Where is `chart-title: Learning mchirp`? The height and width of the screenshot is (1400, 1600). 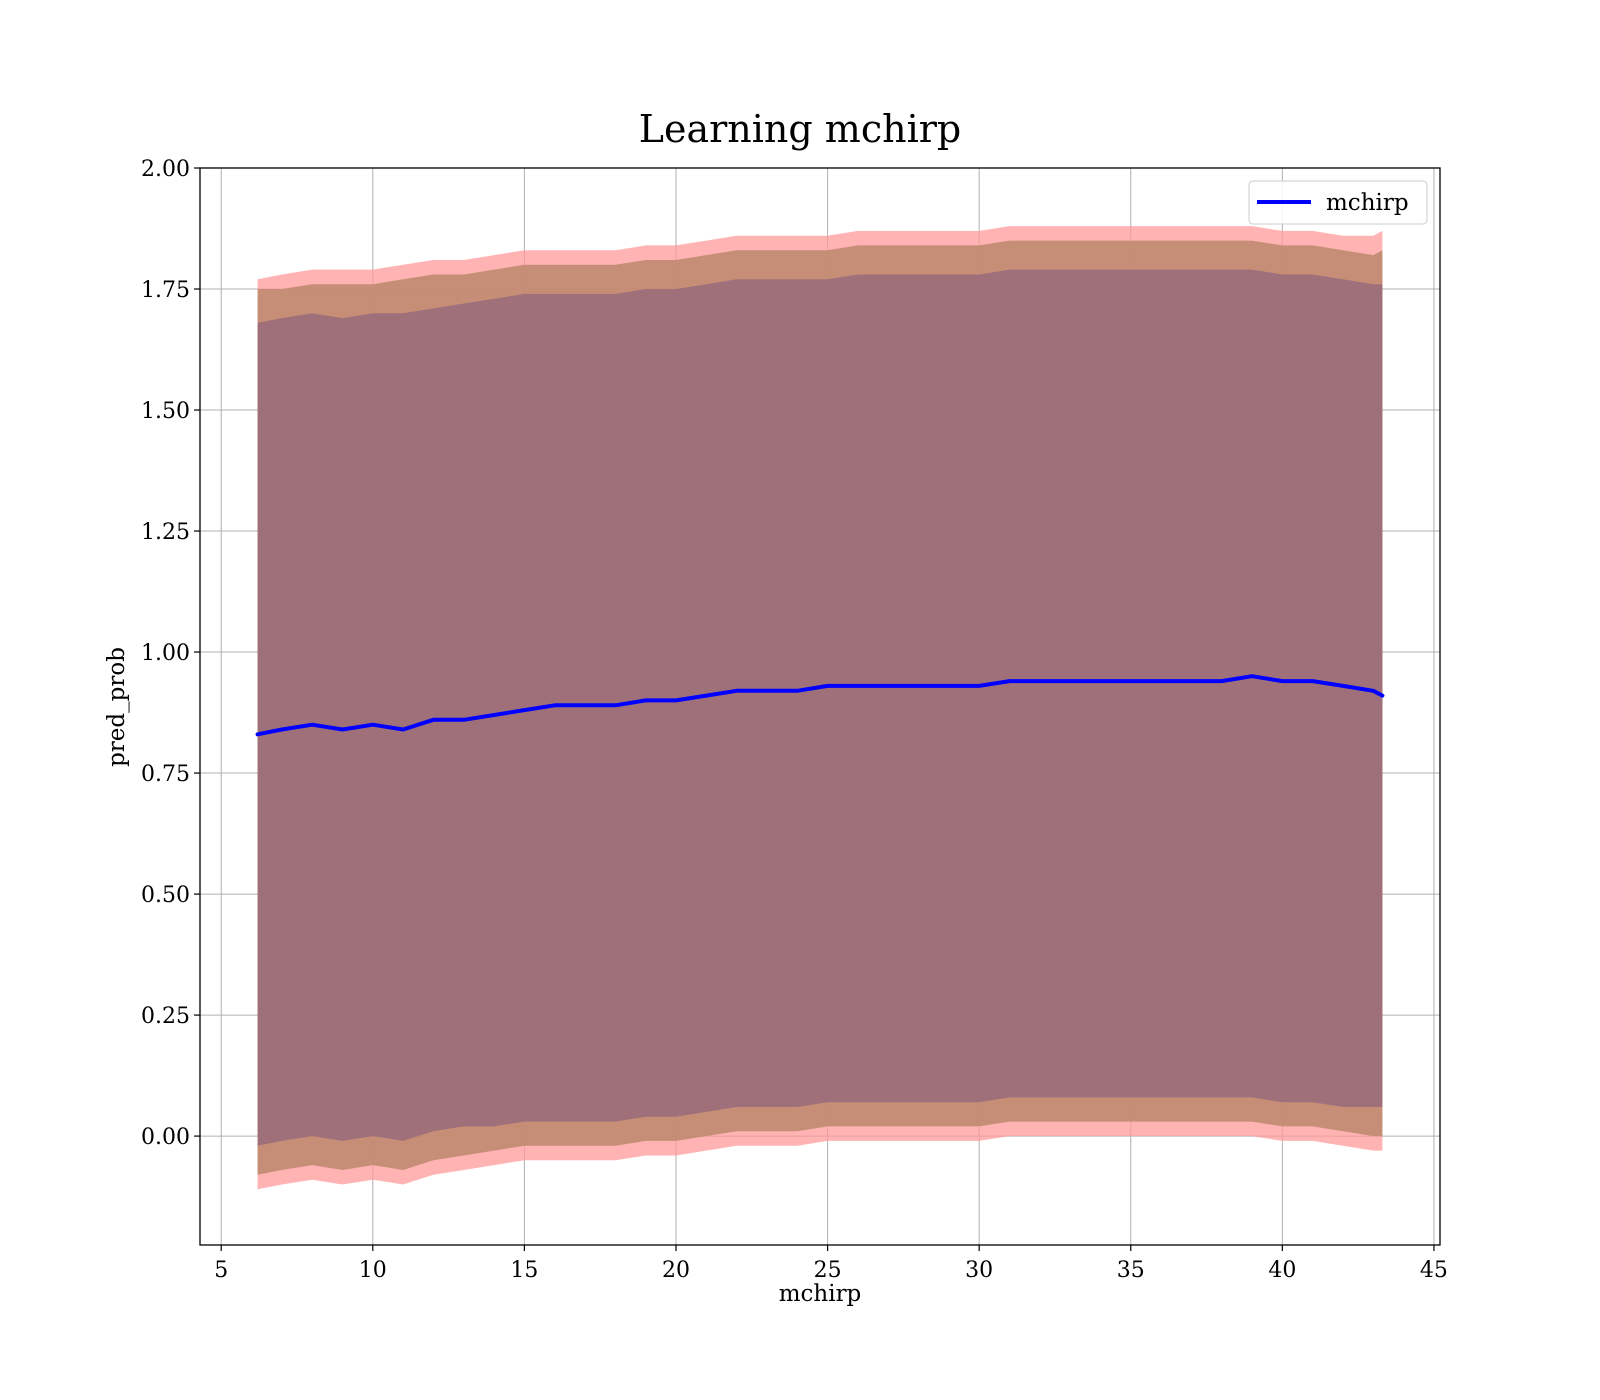 chart-title: Learning mchirp is located at coordinates (800, 129).